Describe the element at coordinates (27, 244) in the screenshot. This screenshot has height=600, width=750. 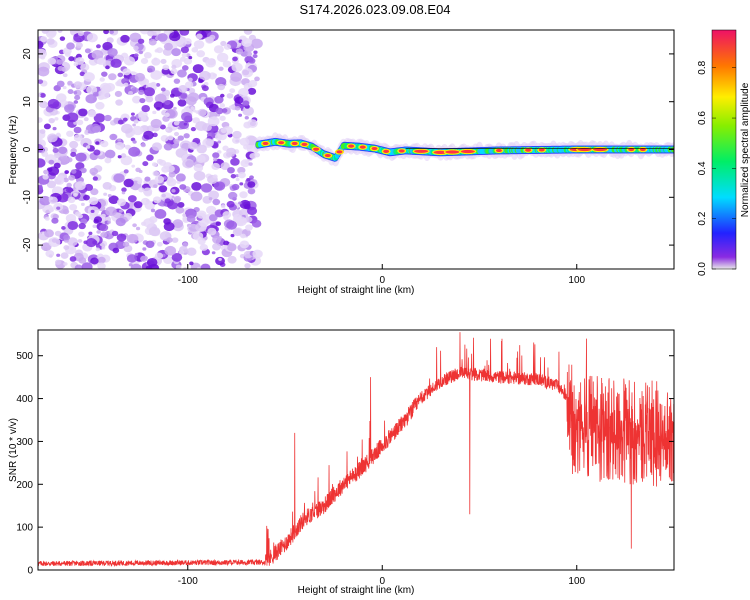
I see `spectrogram-y-tick-label: -20` at that location.